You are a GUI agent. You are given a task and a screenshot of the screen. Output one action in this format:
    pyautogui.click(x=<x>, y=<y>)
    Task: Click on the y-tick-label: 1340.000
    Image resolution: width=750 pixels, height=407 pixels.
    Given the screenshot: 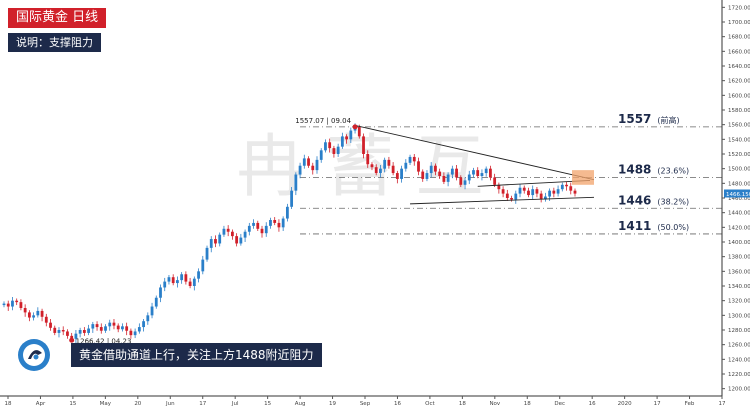 What is the action you would take?
    pyautogui.click(x=739, y=287)
    